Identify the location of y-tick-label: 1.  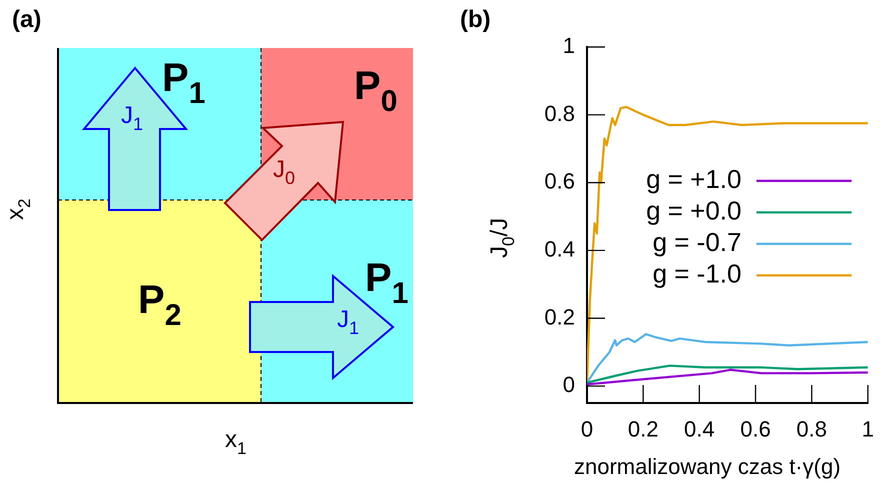
(568, 45).